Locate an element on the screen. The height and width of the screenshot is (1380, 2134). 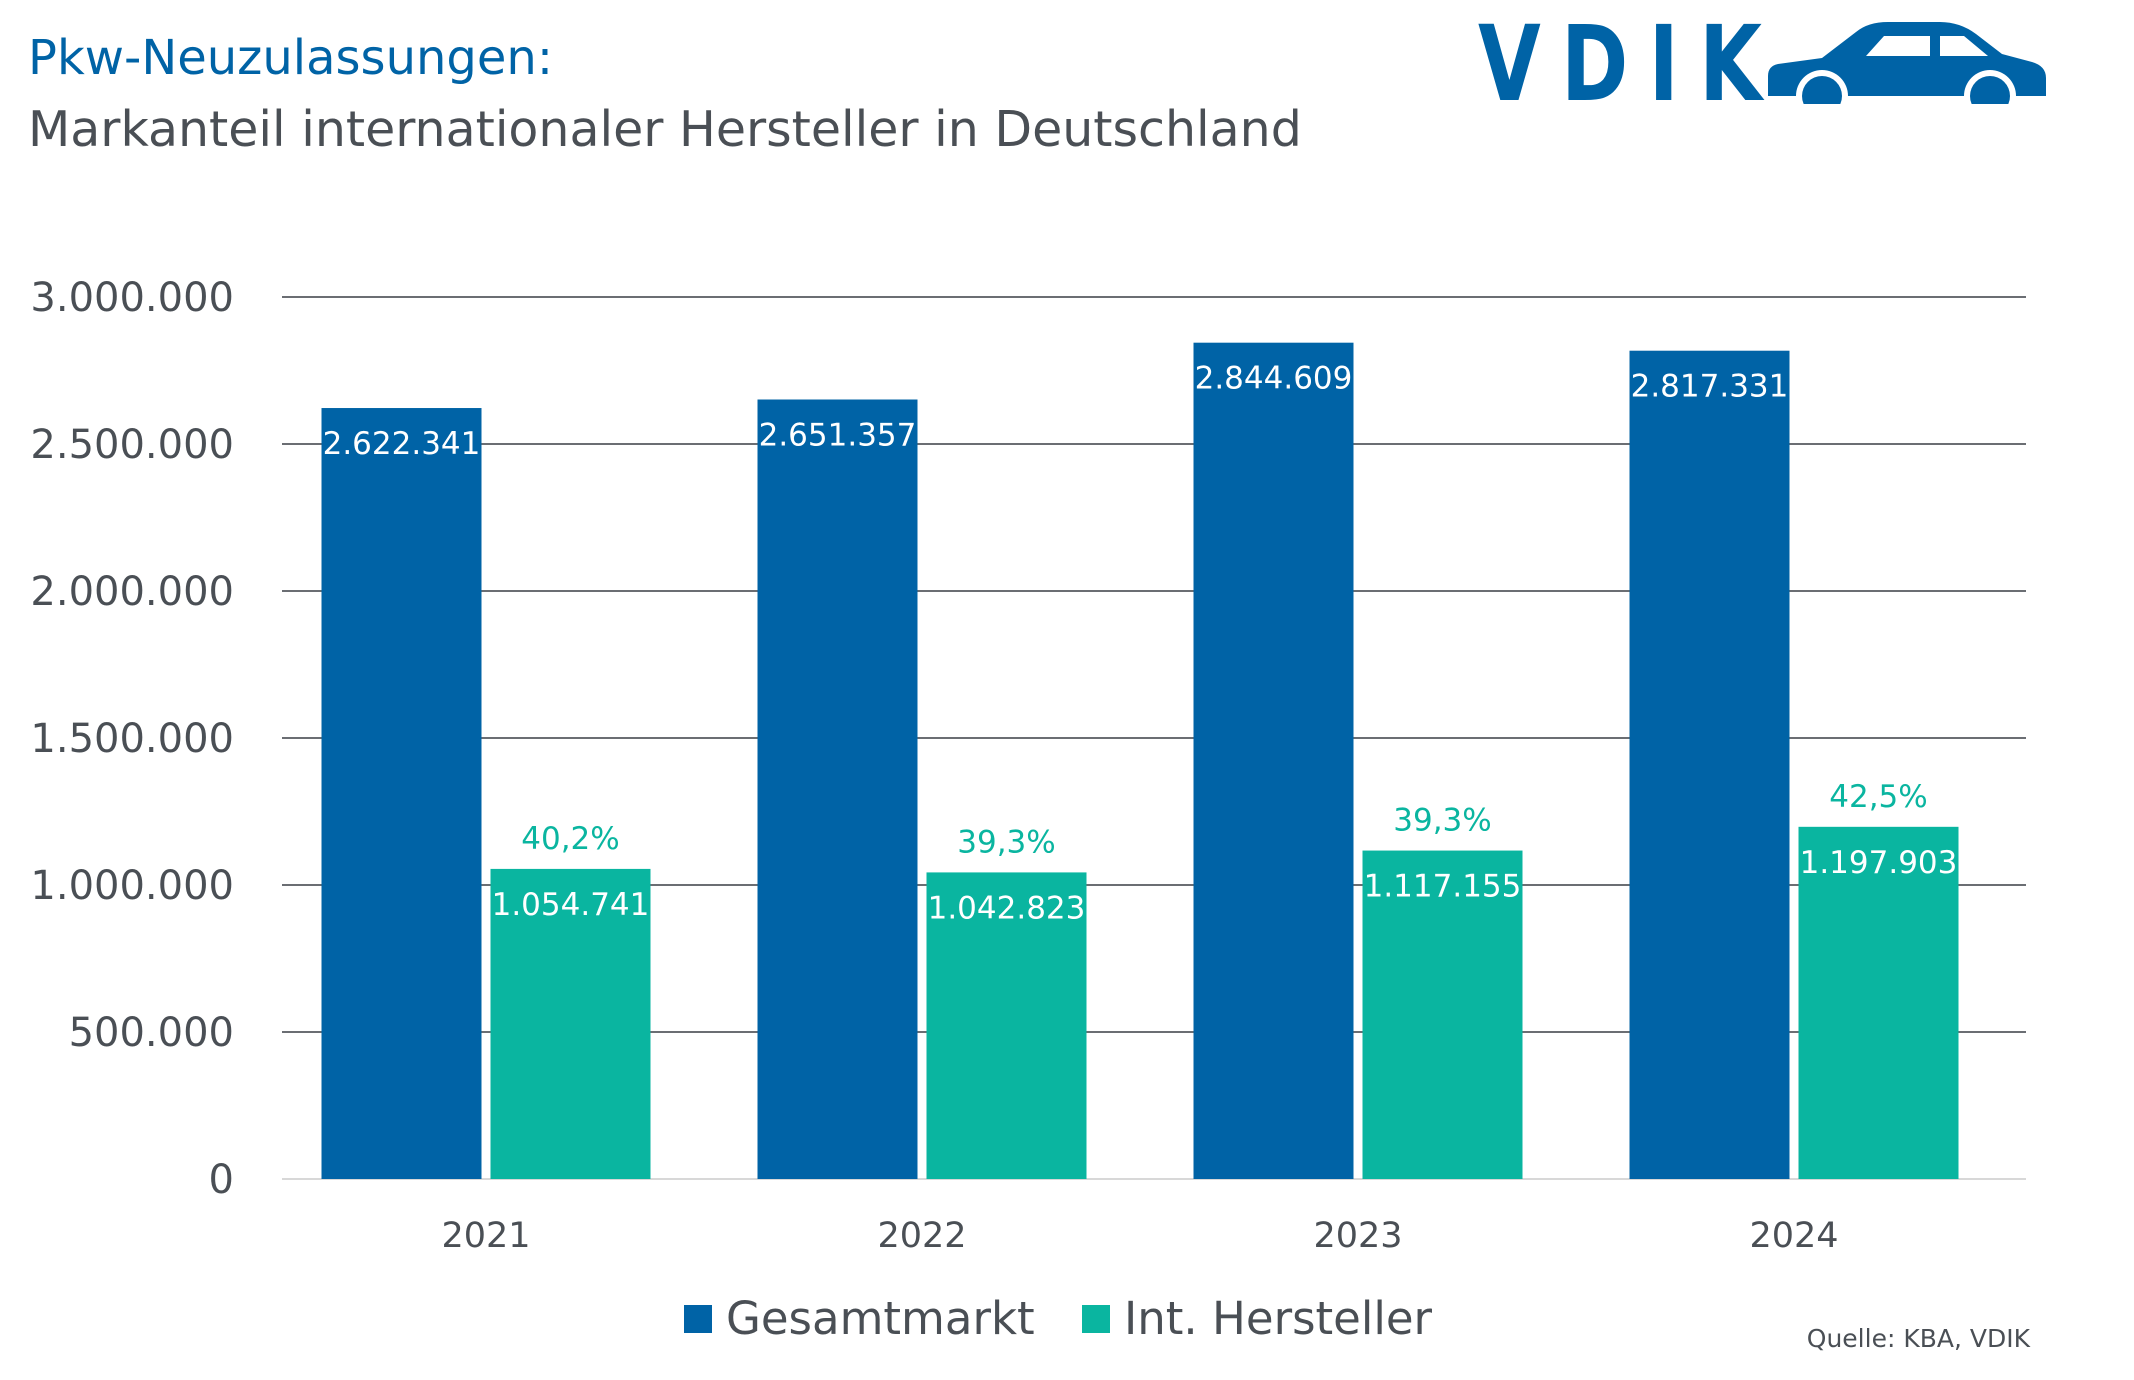
vdik-logo: VDIK is located at coordinates (1763, 64).